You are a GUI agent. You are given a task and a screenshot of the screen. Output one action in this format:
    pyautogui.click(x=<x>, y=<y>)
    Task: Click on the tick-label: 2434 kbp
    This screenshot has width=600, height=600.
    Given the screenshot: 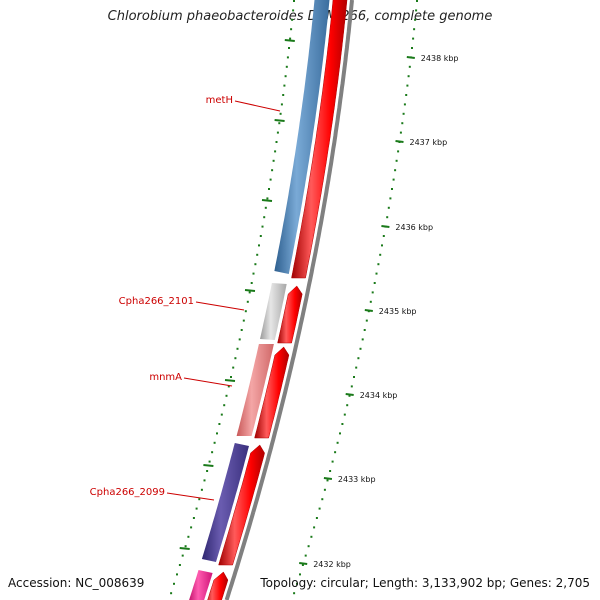 What is the action you would take?
    pyautogui.click(x=379, y=395)
    